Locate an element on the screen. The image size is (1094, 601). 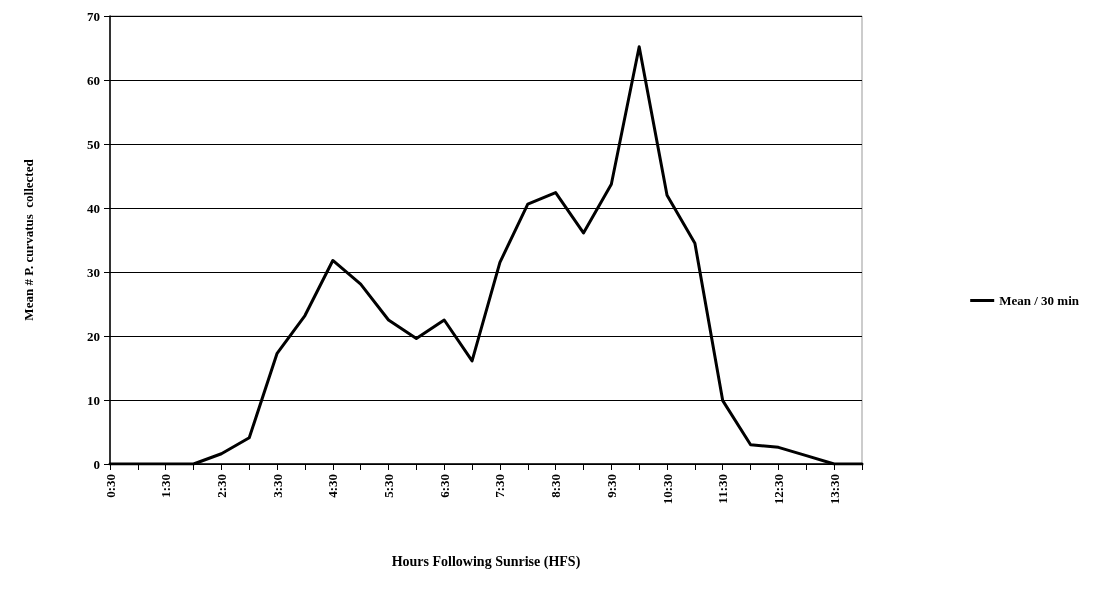
x-tick-label: 8:30 is located at coordinates (556, 486).